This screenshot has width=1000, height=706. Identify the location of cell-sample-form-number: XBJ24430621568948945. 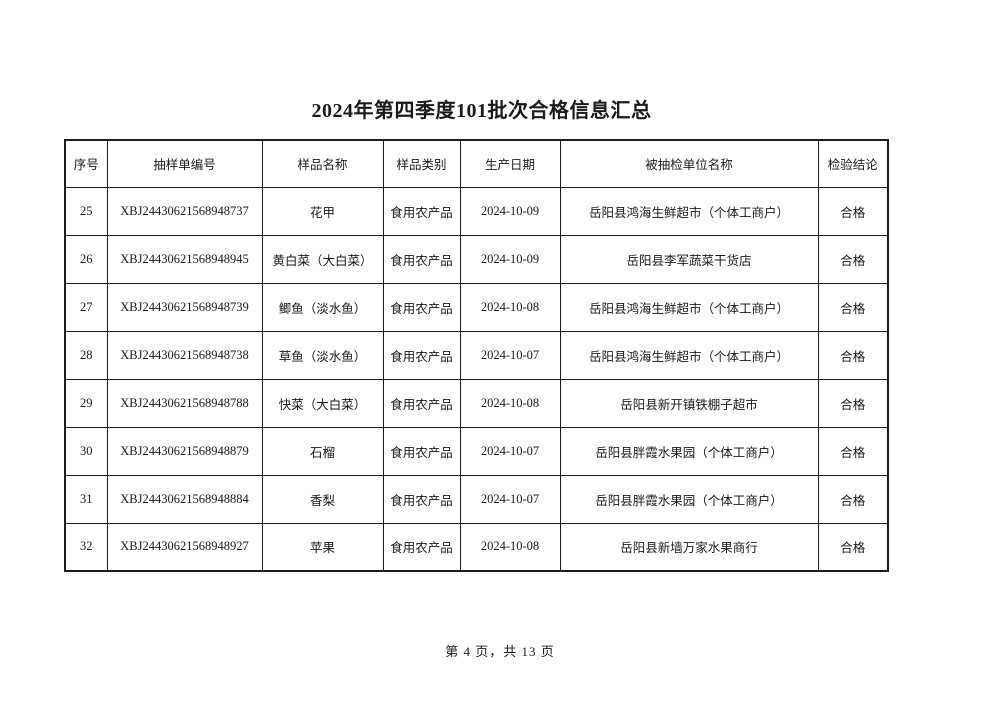
(184, 259).